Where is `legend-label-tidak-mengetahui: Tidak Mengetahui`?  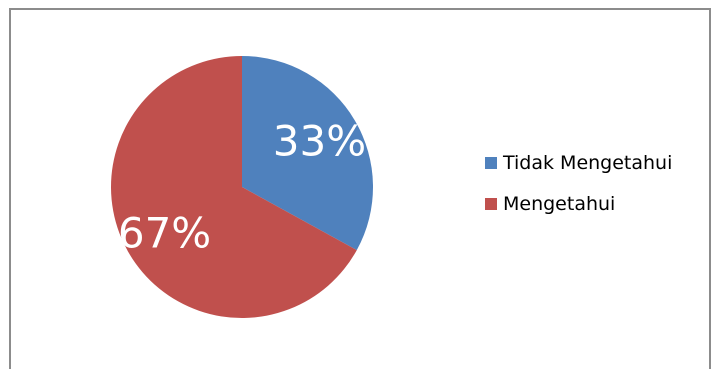 legend-label-tidak-mengetahui: Tidak Mengetahui is located at coordinates (588, 162).